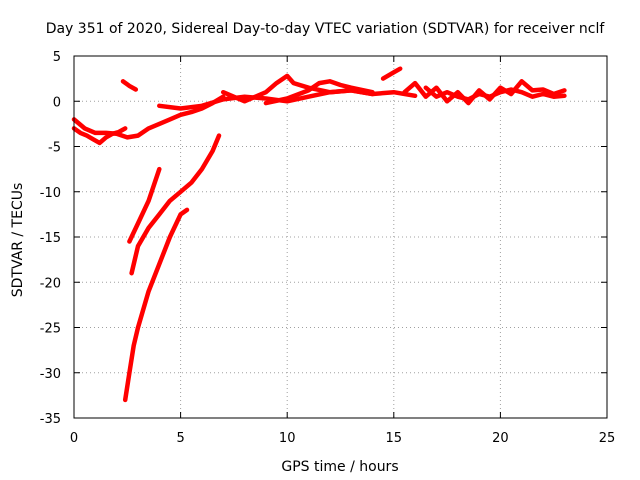 The height and width of the screenshot is (480, 640). Describe the element at coordinates (394, 438) in the screenshot. I see `x-tick-label: 15` at that location.